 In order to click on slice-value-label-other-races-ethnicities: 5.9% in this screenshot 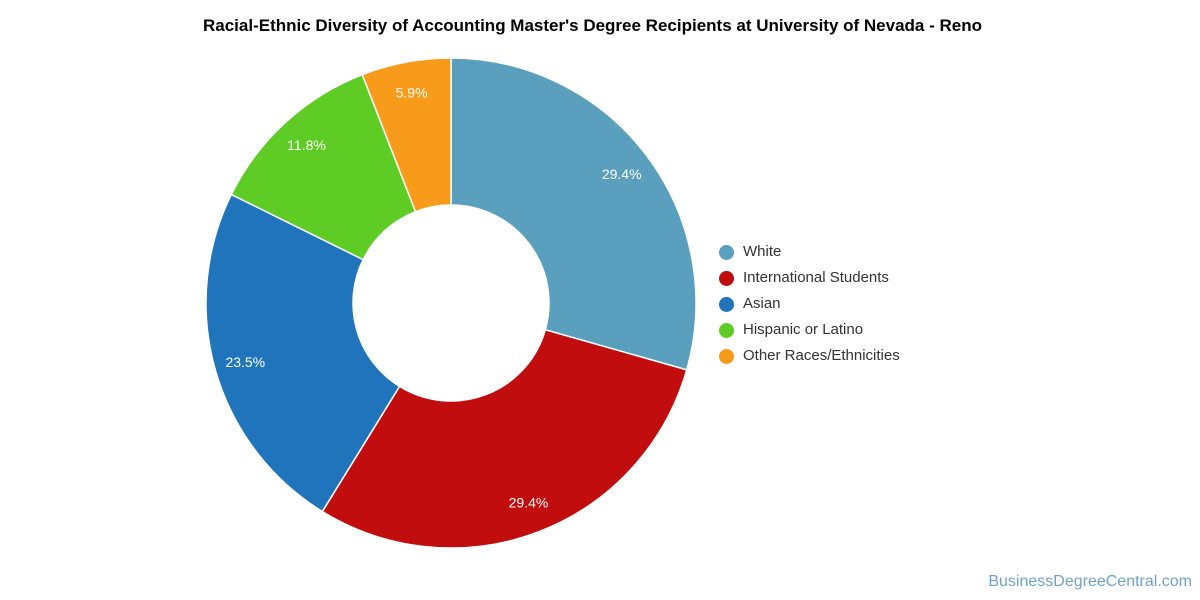, I will do `click(412, 93)`.